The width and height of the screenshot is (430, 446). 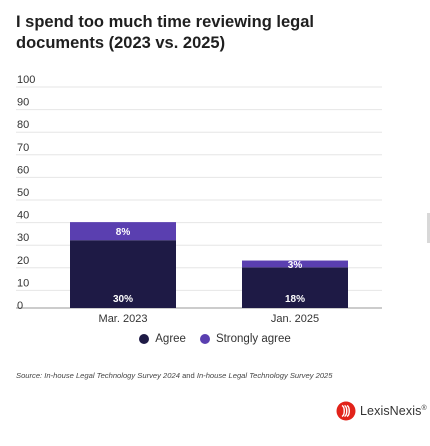 I want to click on y-tick-label: 0, so click(x=20, y=306).